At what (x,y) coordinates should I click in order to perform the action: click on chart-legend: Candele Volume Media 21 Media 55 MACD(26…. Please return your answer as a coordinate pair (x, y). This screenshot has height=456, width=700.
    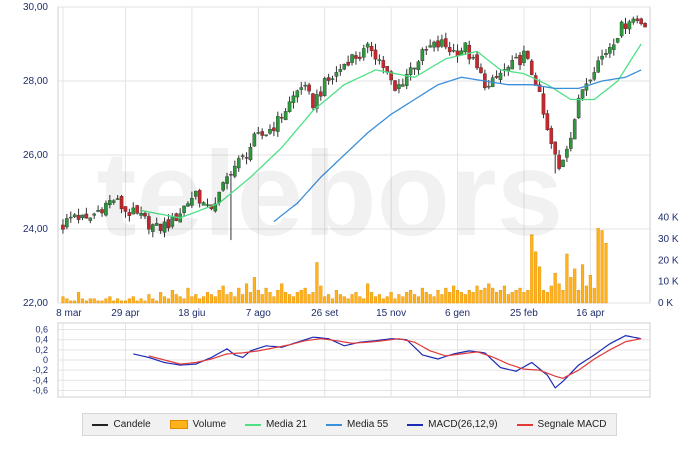
    Looking at the image, I should click on (349, 424).